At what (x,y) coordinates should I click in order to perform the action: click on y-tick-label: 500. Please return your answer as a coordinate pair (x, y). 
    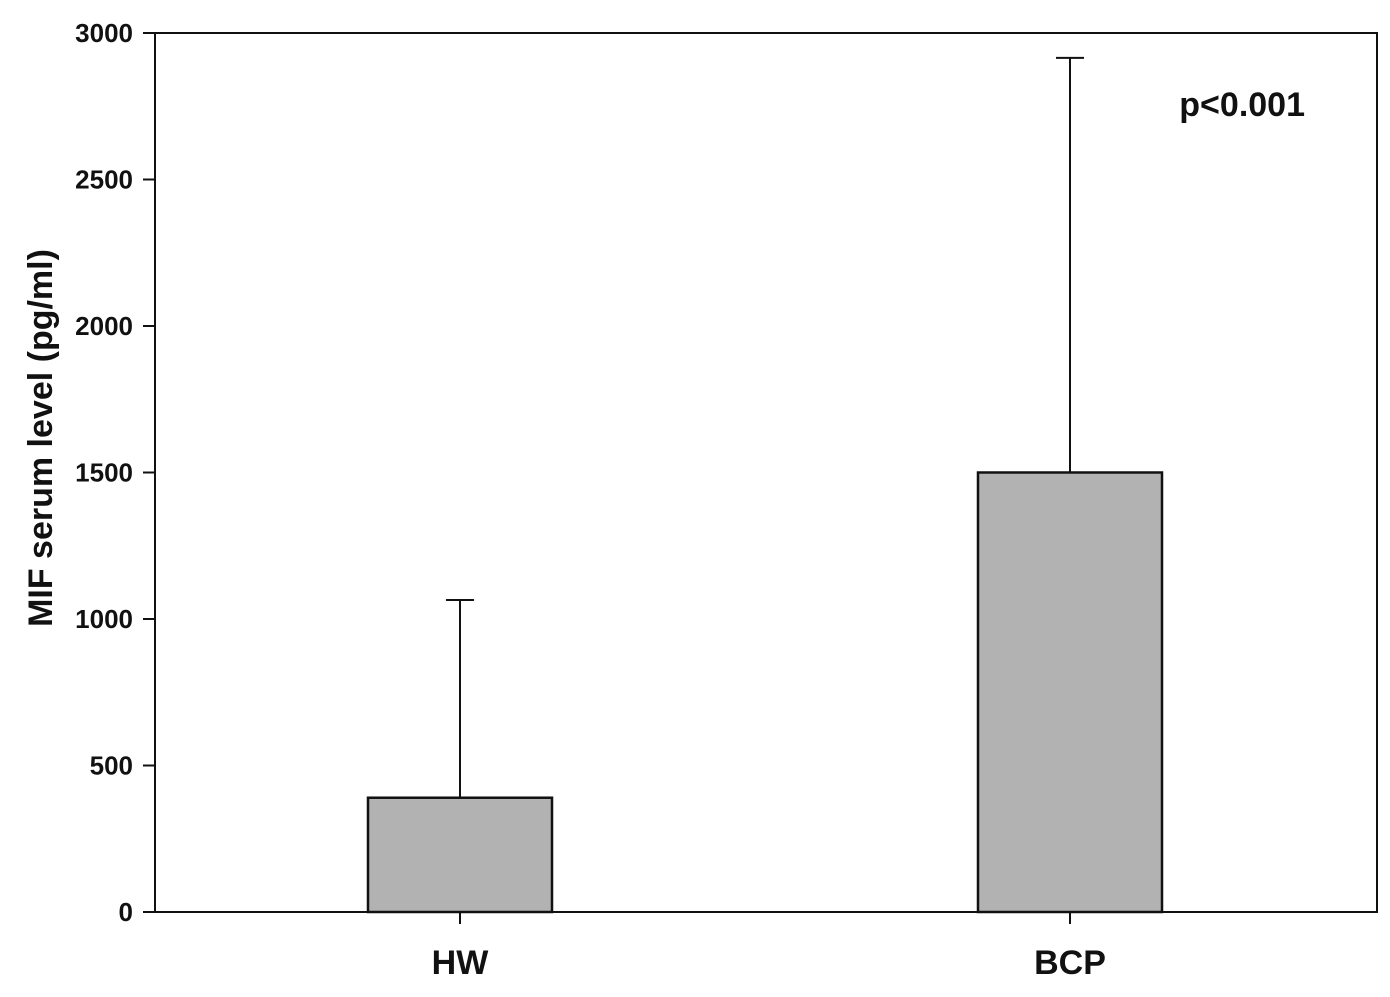
    Looking at the image, I should click on (111, 766).